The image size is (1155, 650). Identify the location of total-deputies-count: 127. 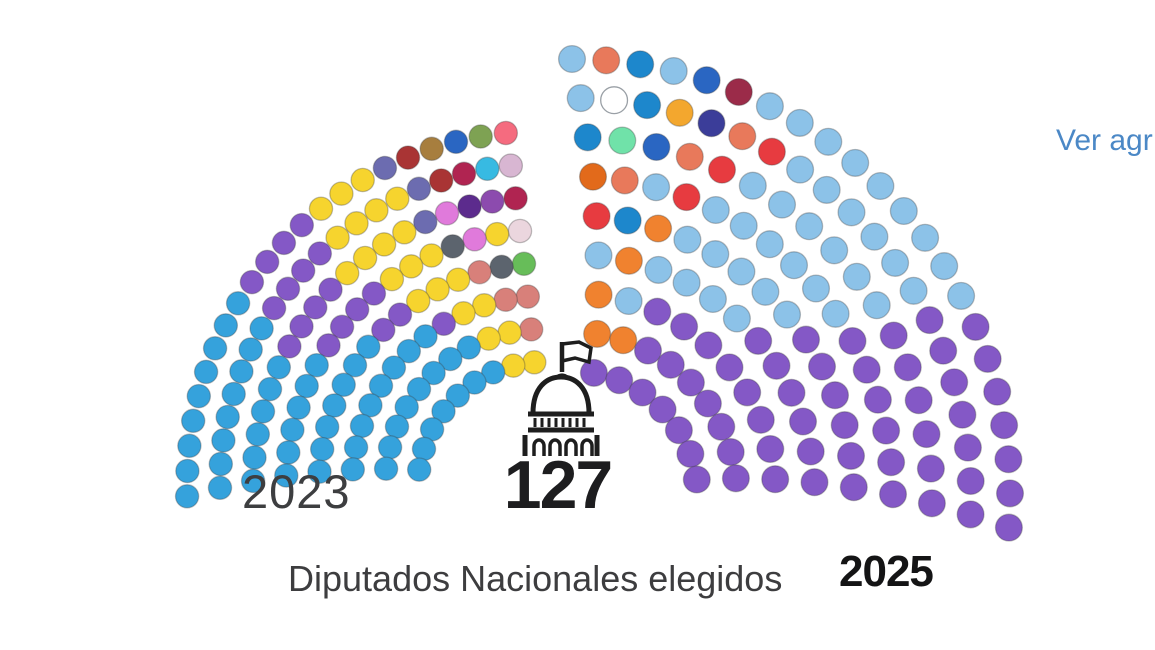
(558, 485).